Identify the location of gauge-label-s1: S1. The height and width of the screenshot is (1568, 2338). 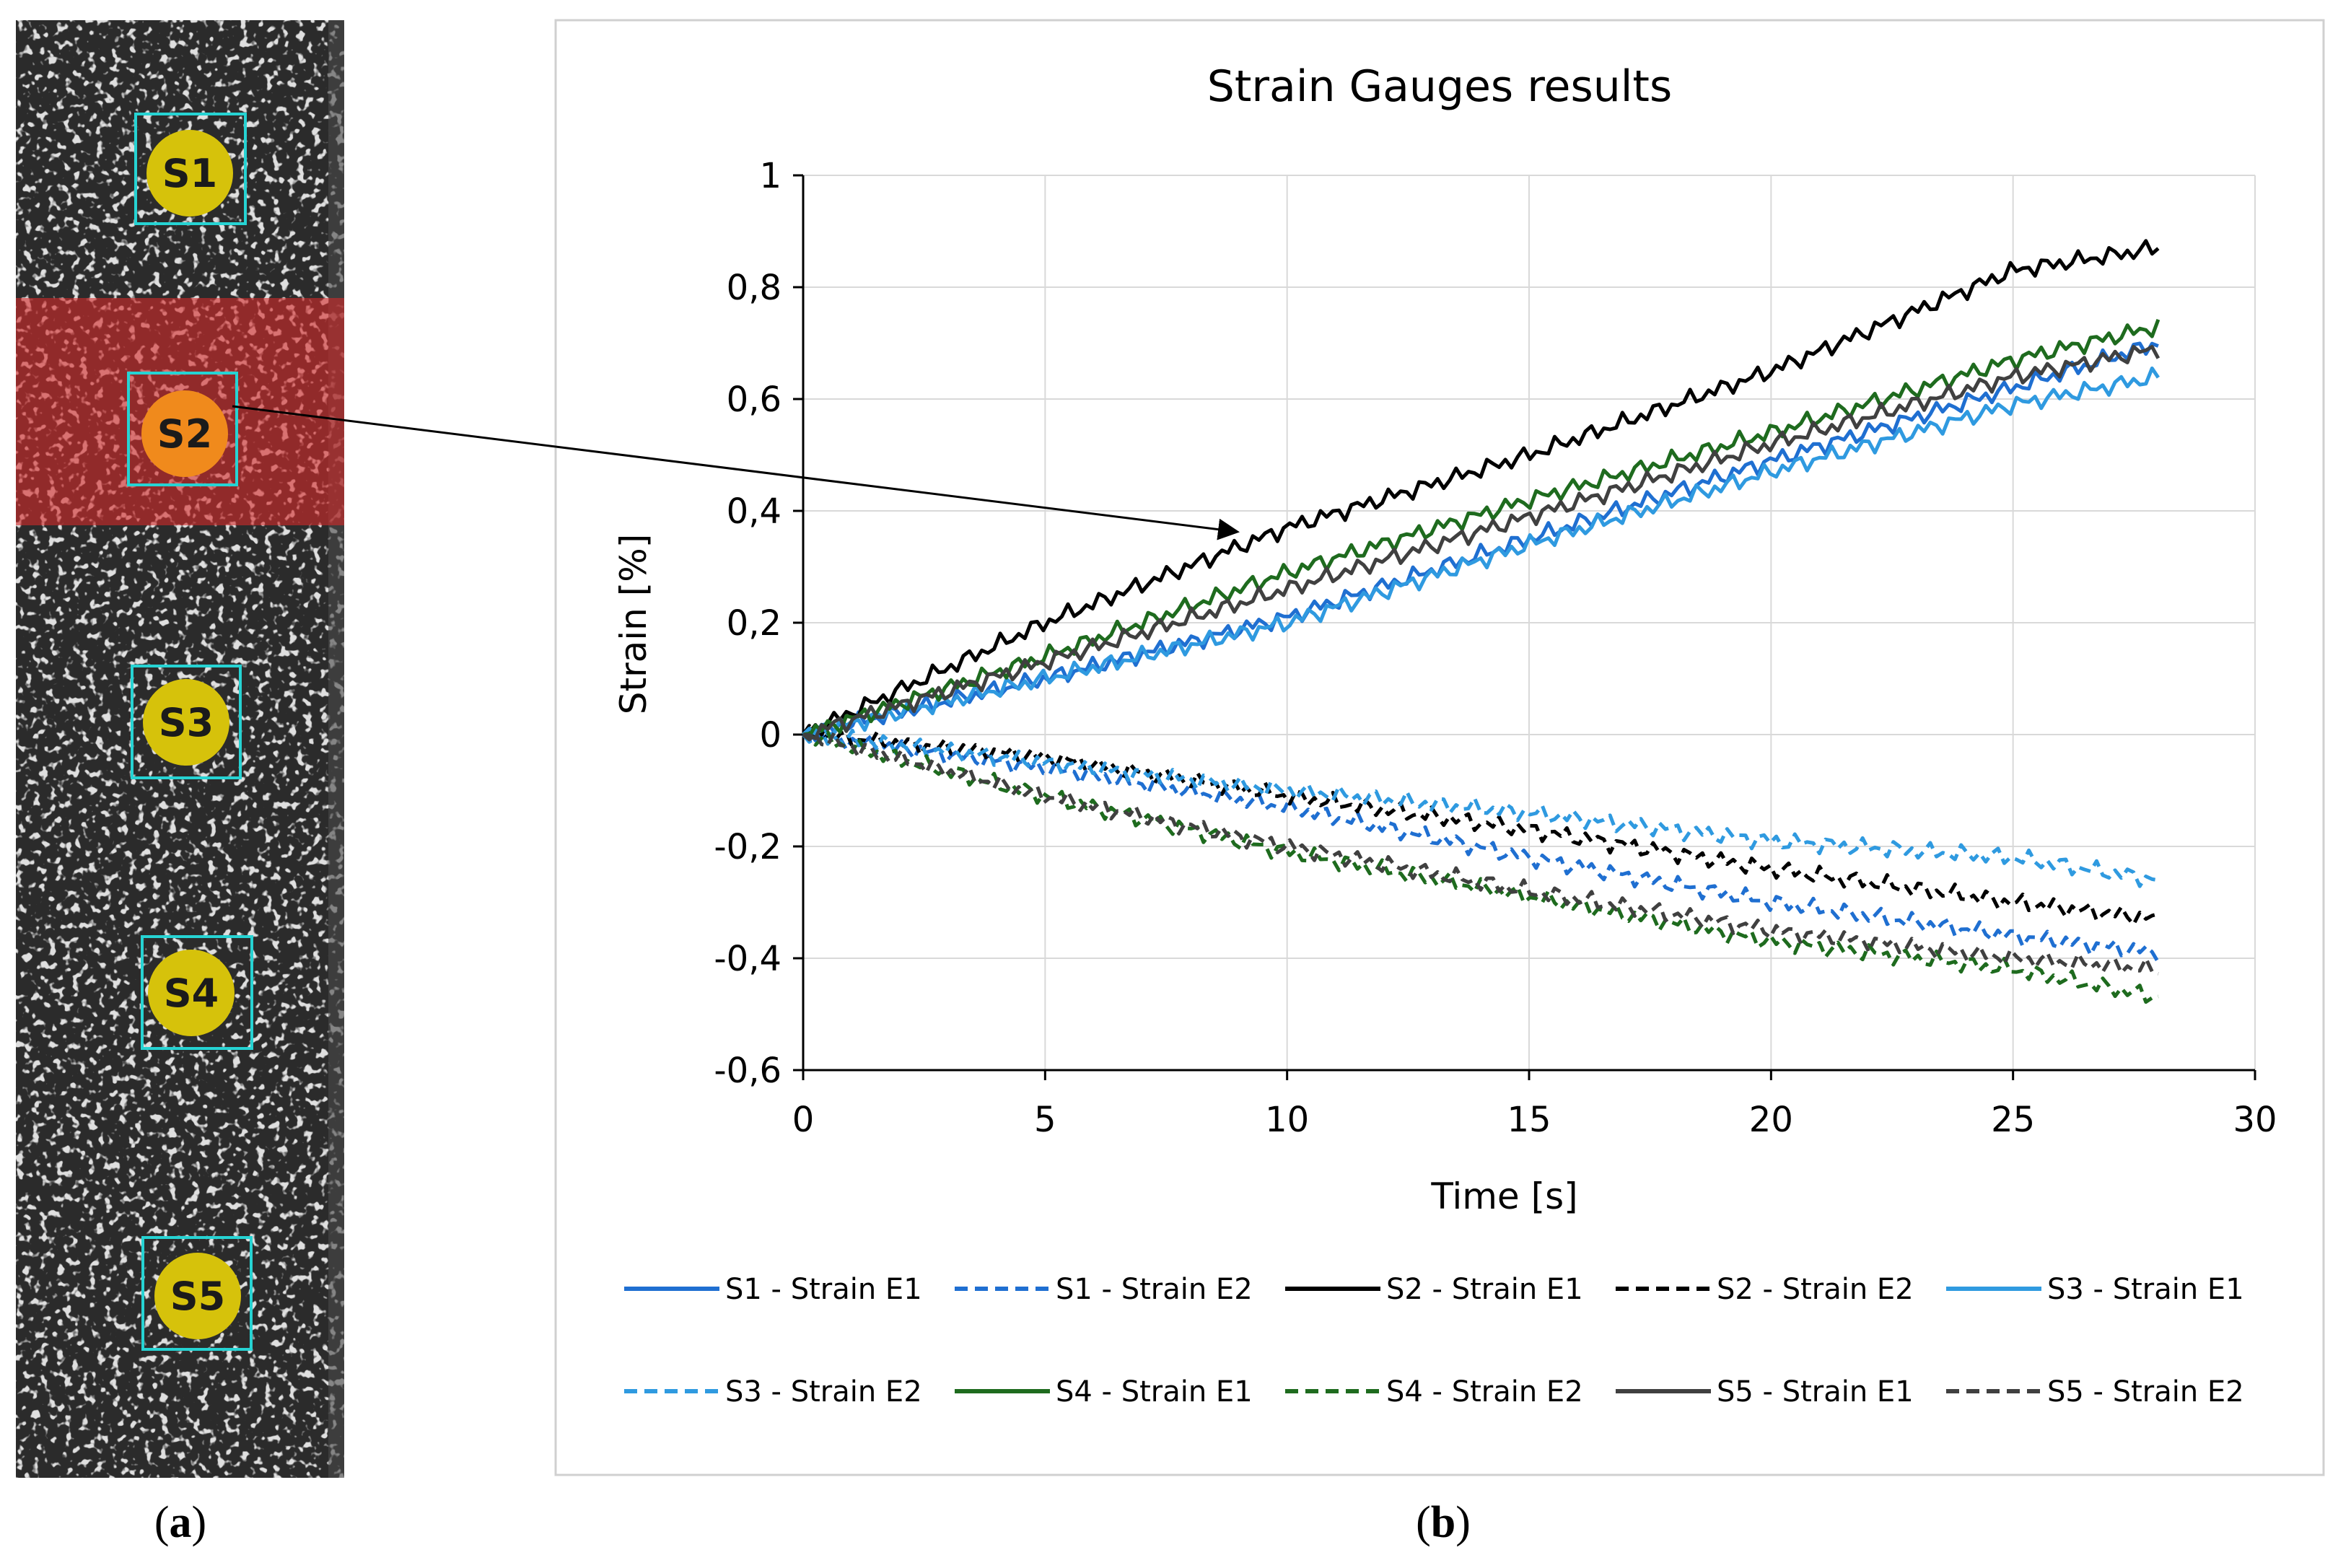
(189, 173).